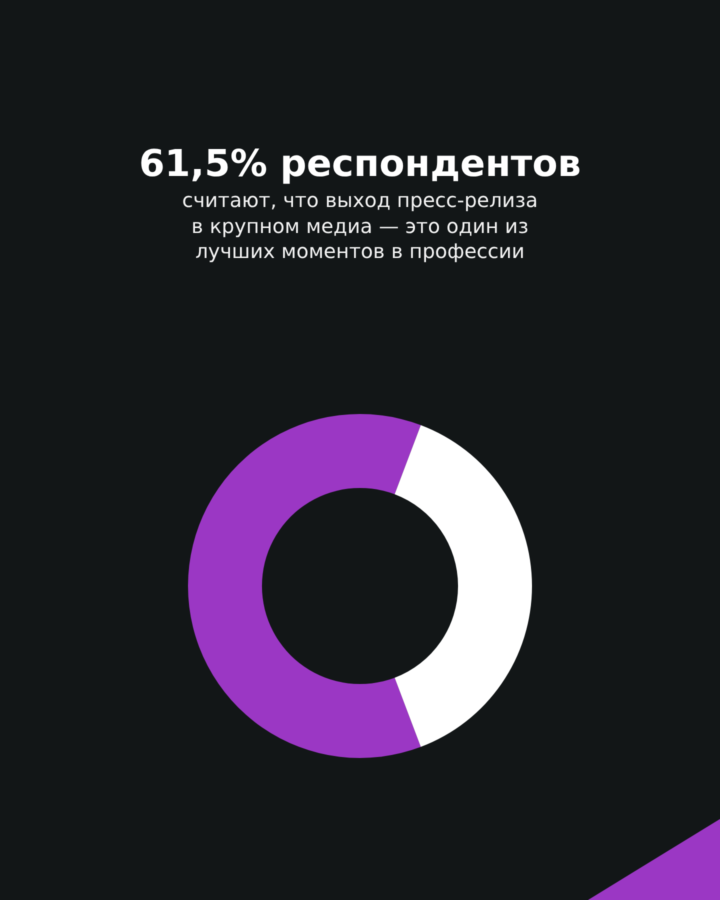 This screenshot has height=900, width=720. I want to click on chart-title: 61,5% респондентов, so click(360, 163).